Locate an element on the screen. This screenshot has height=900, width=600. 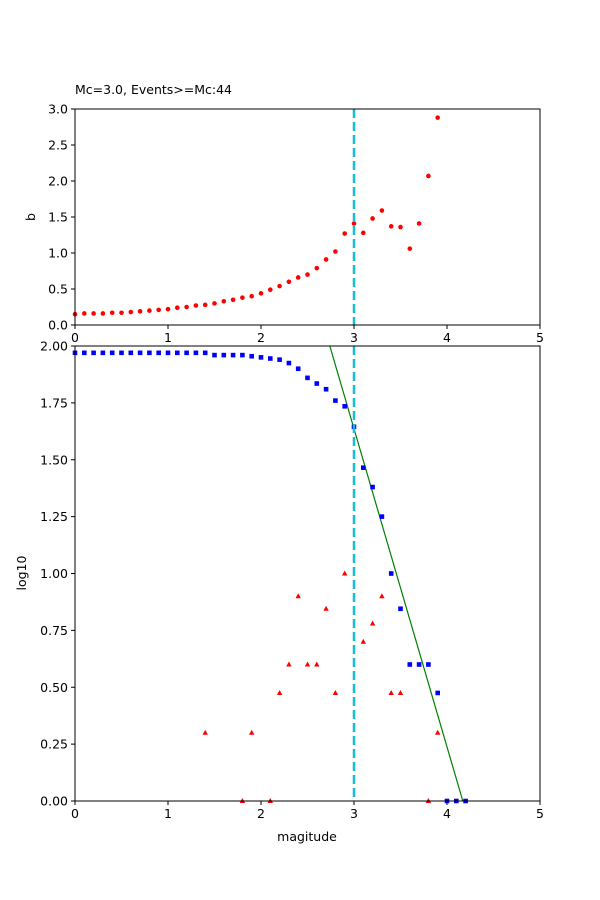
y-axis-label-log10: log10 is located at coordinates (21, 572).